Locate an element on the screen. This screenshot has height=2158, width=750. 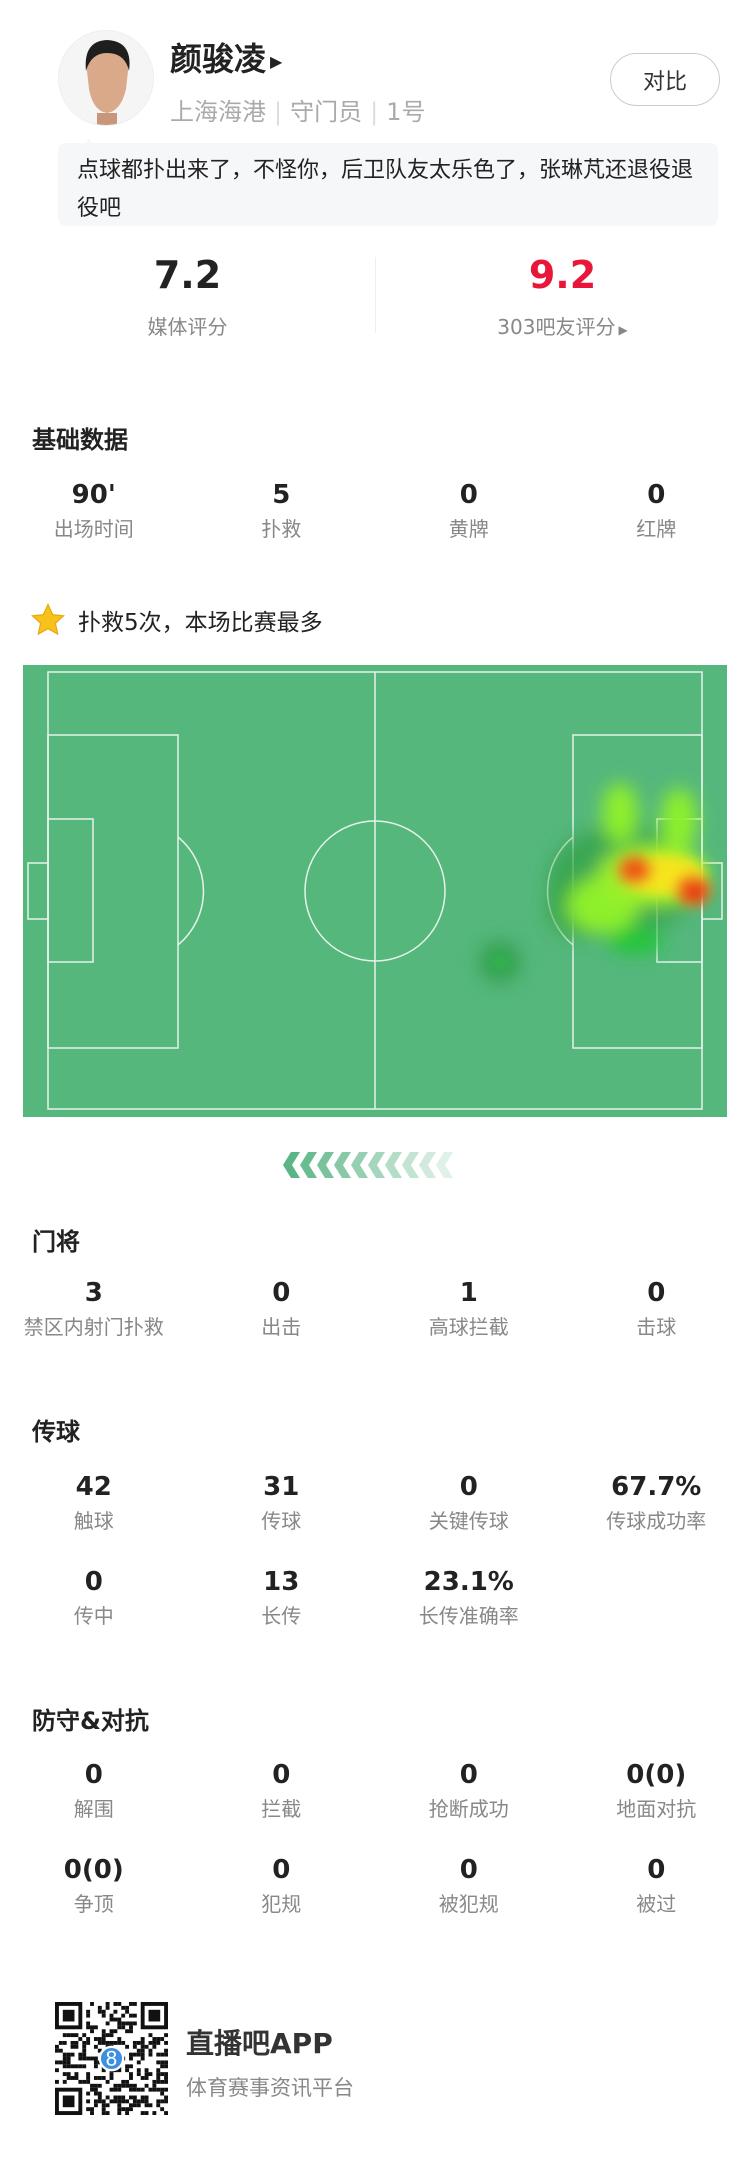
stat-item: 1 高球拦截 is located at coordinates (469, 1308).